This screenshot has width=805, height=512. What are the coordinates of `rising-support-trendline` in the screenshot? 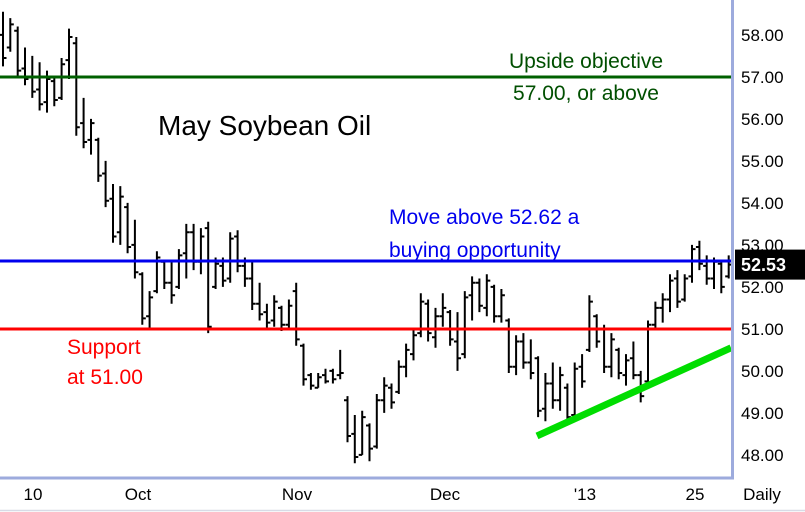 It's located at (634, 392).